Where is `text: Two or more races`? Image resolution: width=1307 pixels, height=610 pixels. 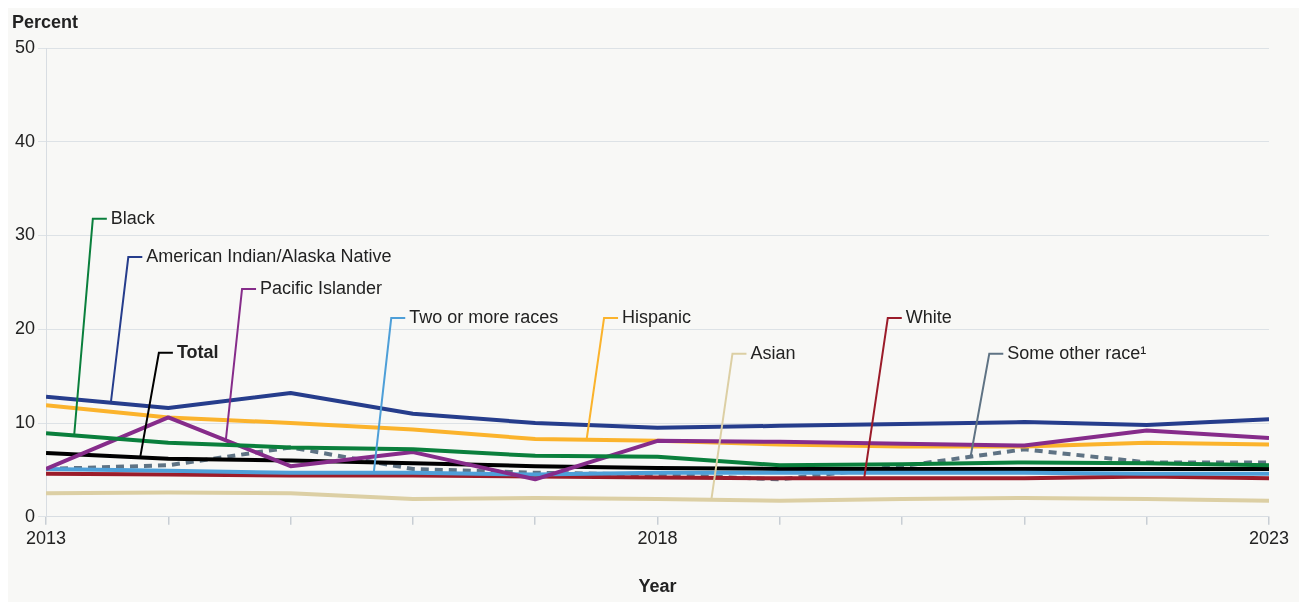 text: Two or more races is located at coordinates (484, 317).